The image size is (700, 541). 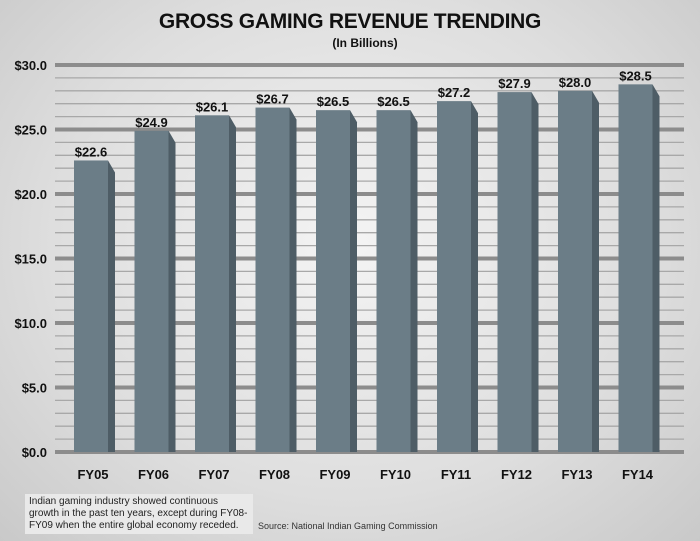 What do you see at coordinates (30, 130) in the screenshot?
I see `y-tick-label: $25.0` at bounding box center [30, 130].